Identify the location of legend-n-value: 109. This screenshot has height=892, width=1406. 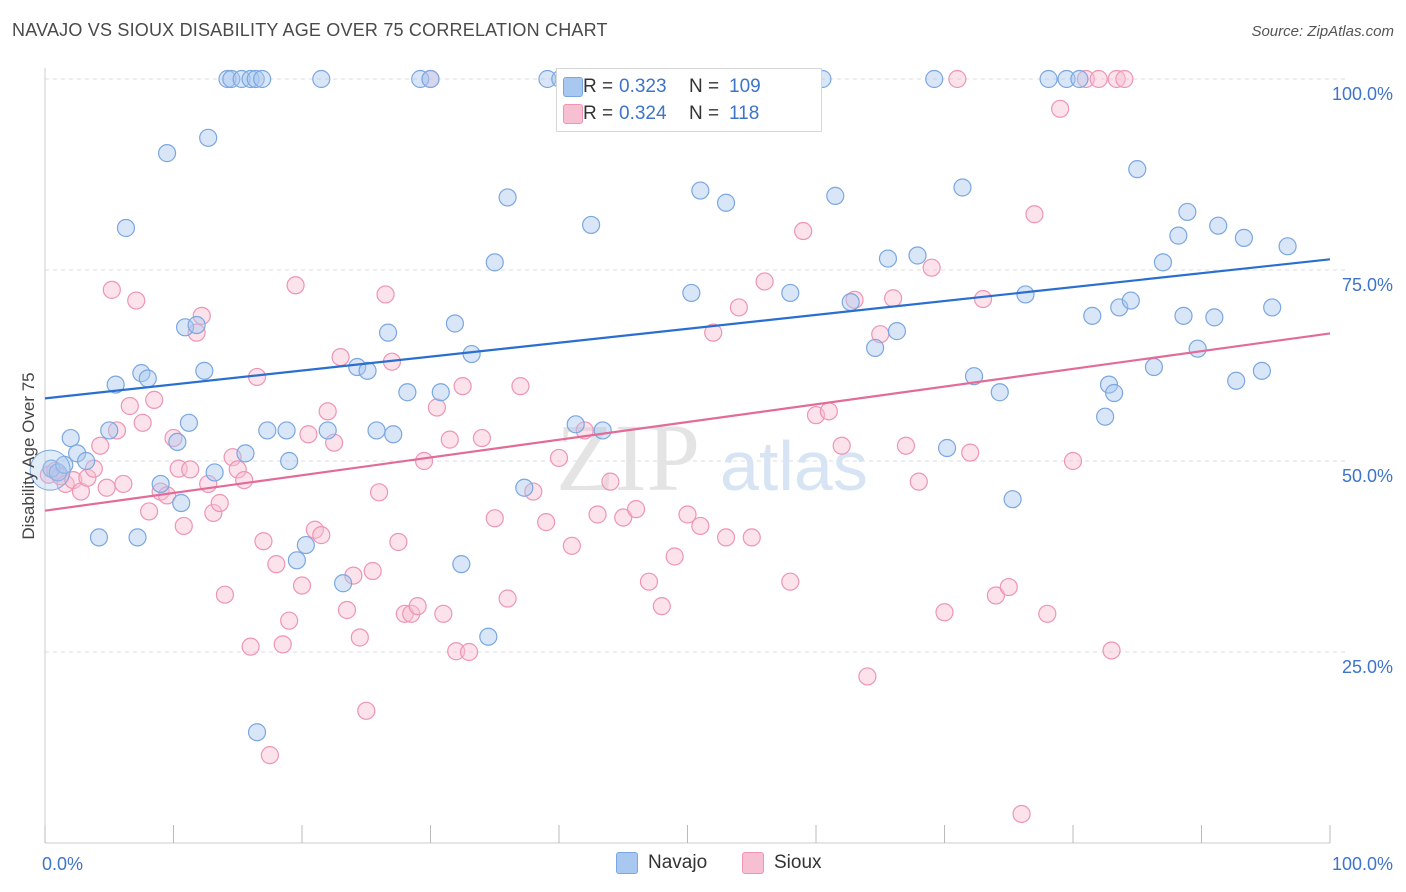
(745, 86).